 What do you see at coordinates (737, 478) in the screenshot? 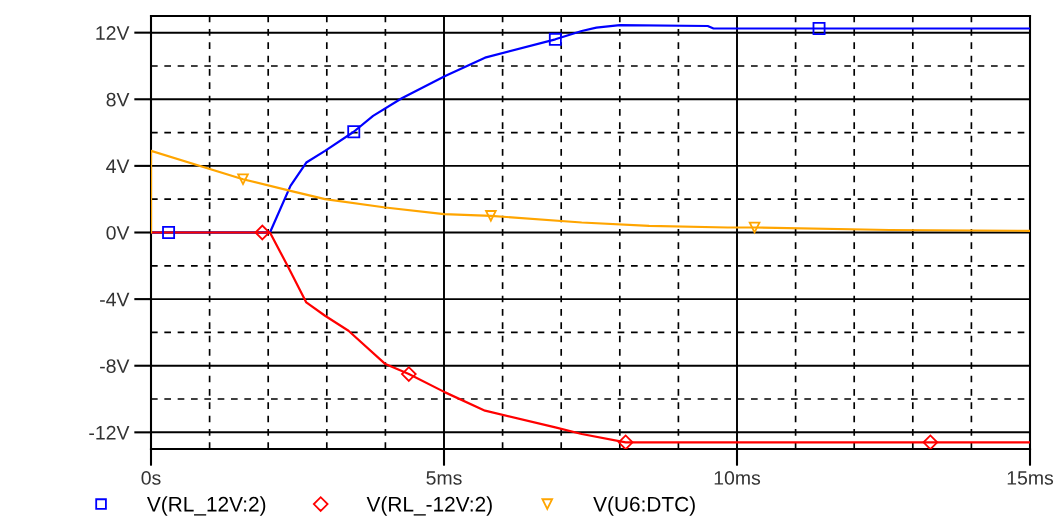
I see `x-tick-label: 10ms` at bounding box center [737, 478].